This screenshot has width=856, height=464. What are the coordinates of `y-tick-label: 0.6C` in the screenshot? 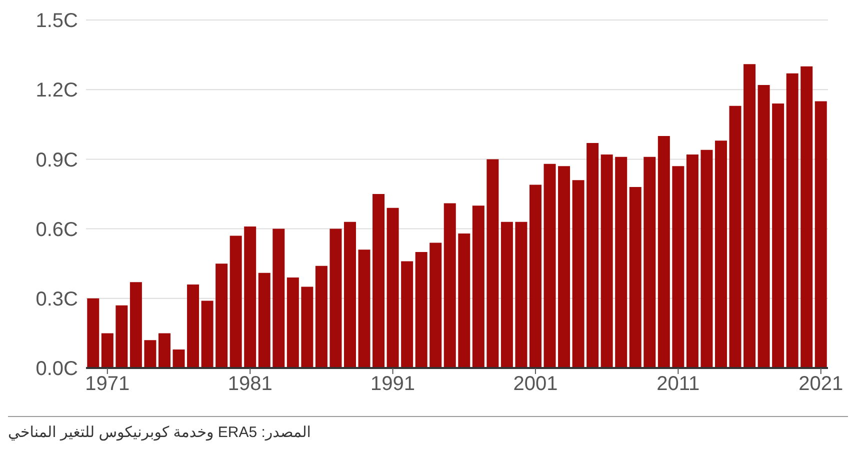 It's located at (57, 229).